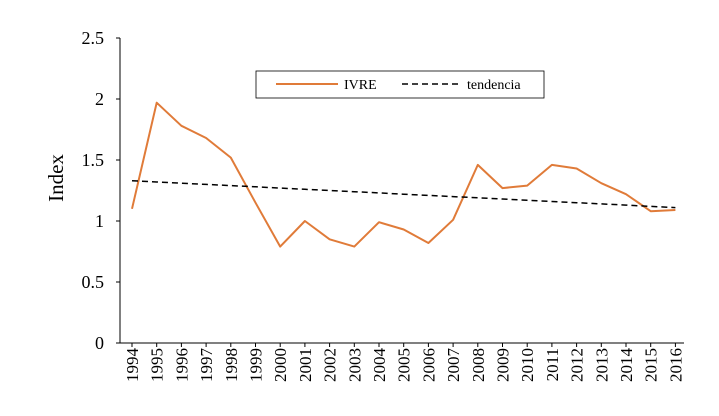 The image size is (719, 416). Describe the element at coordinates (206, 365) in the screenshot. I see `x-tick-label: 1997` at that location.